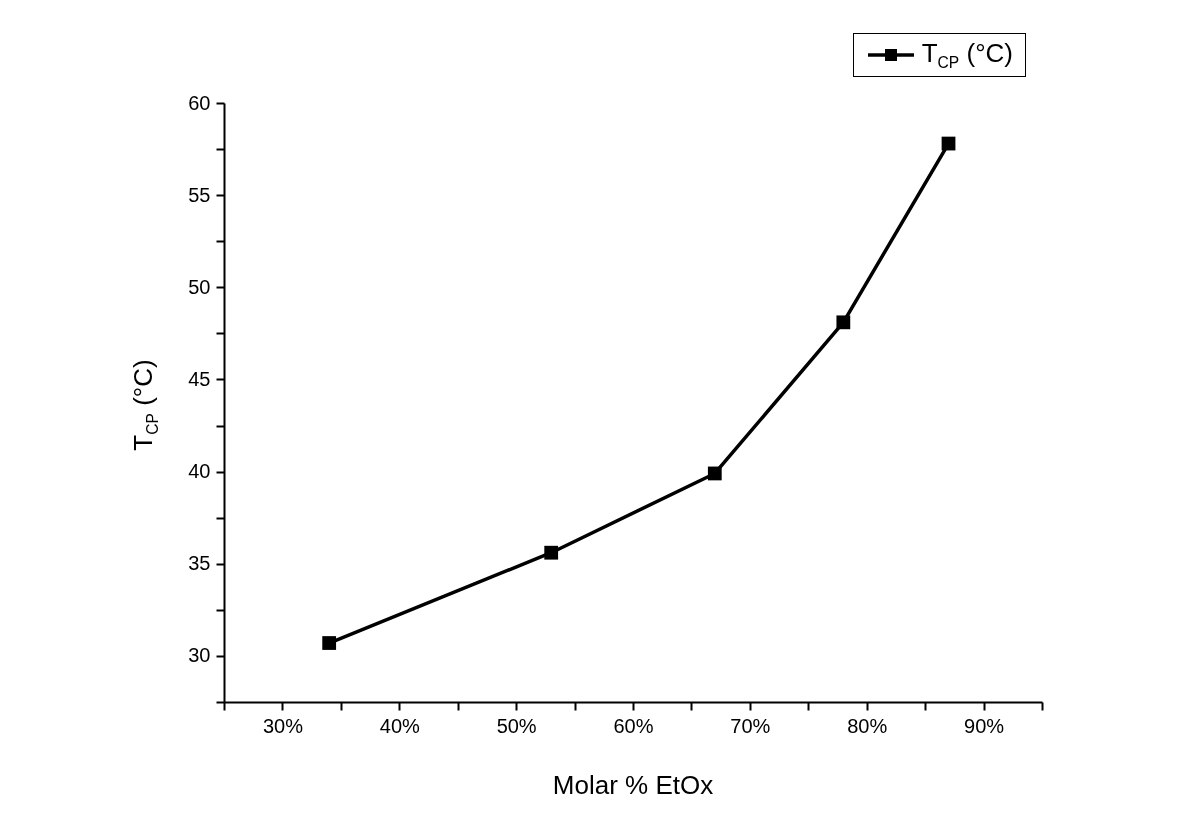 The width and height of the screenshot is (1196, 840). I want to click on y-tick-label: 50, so click(199, 286).